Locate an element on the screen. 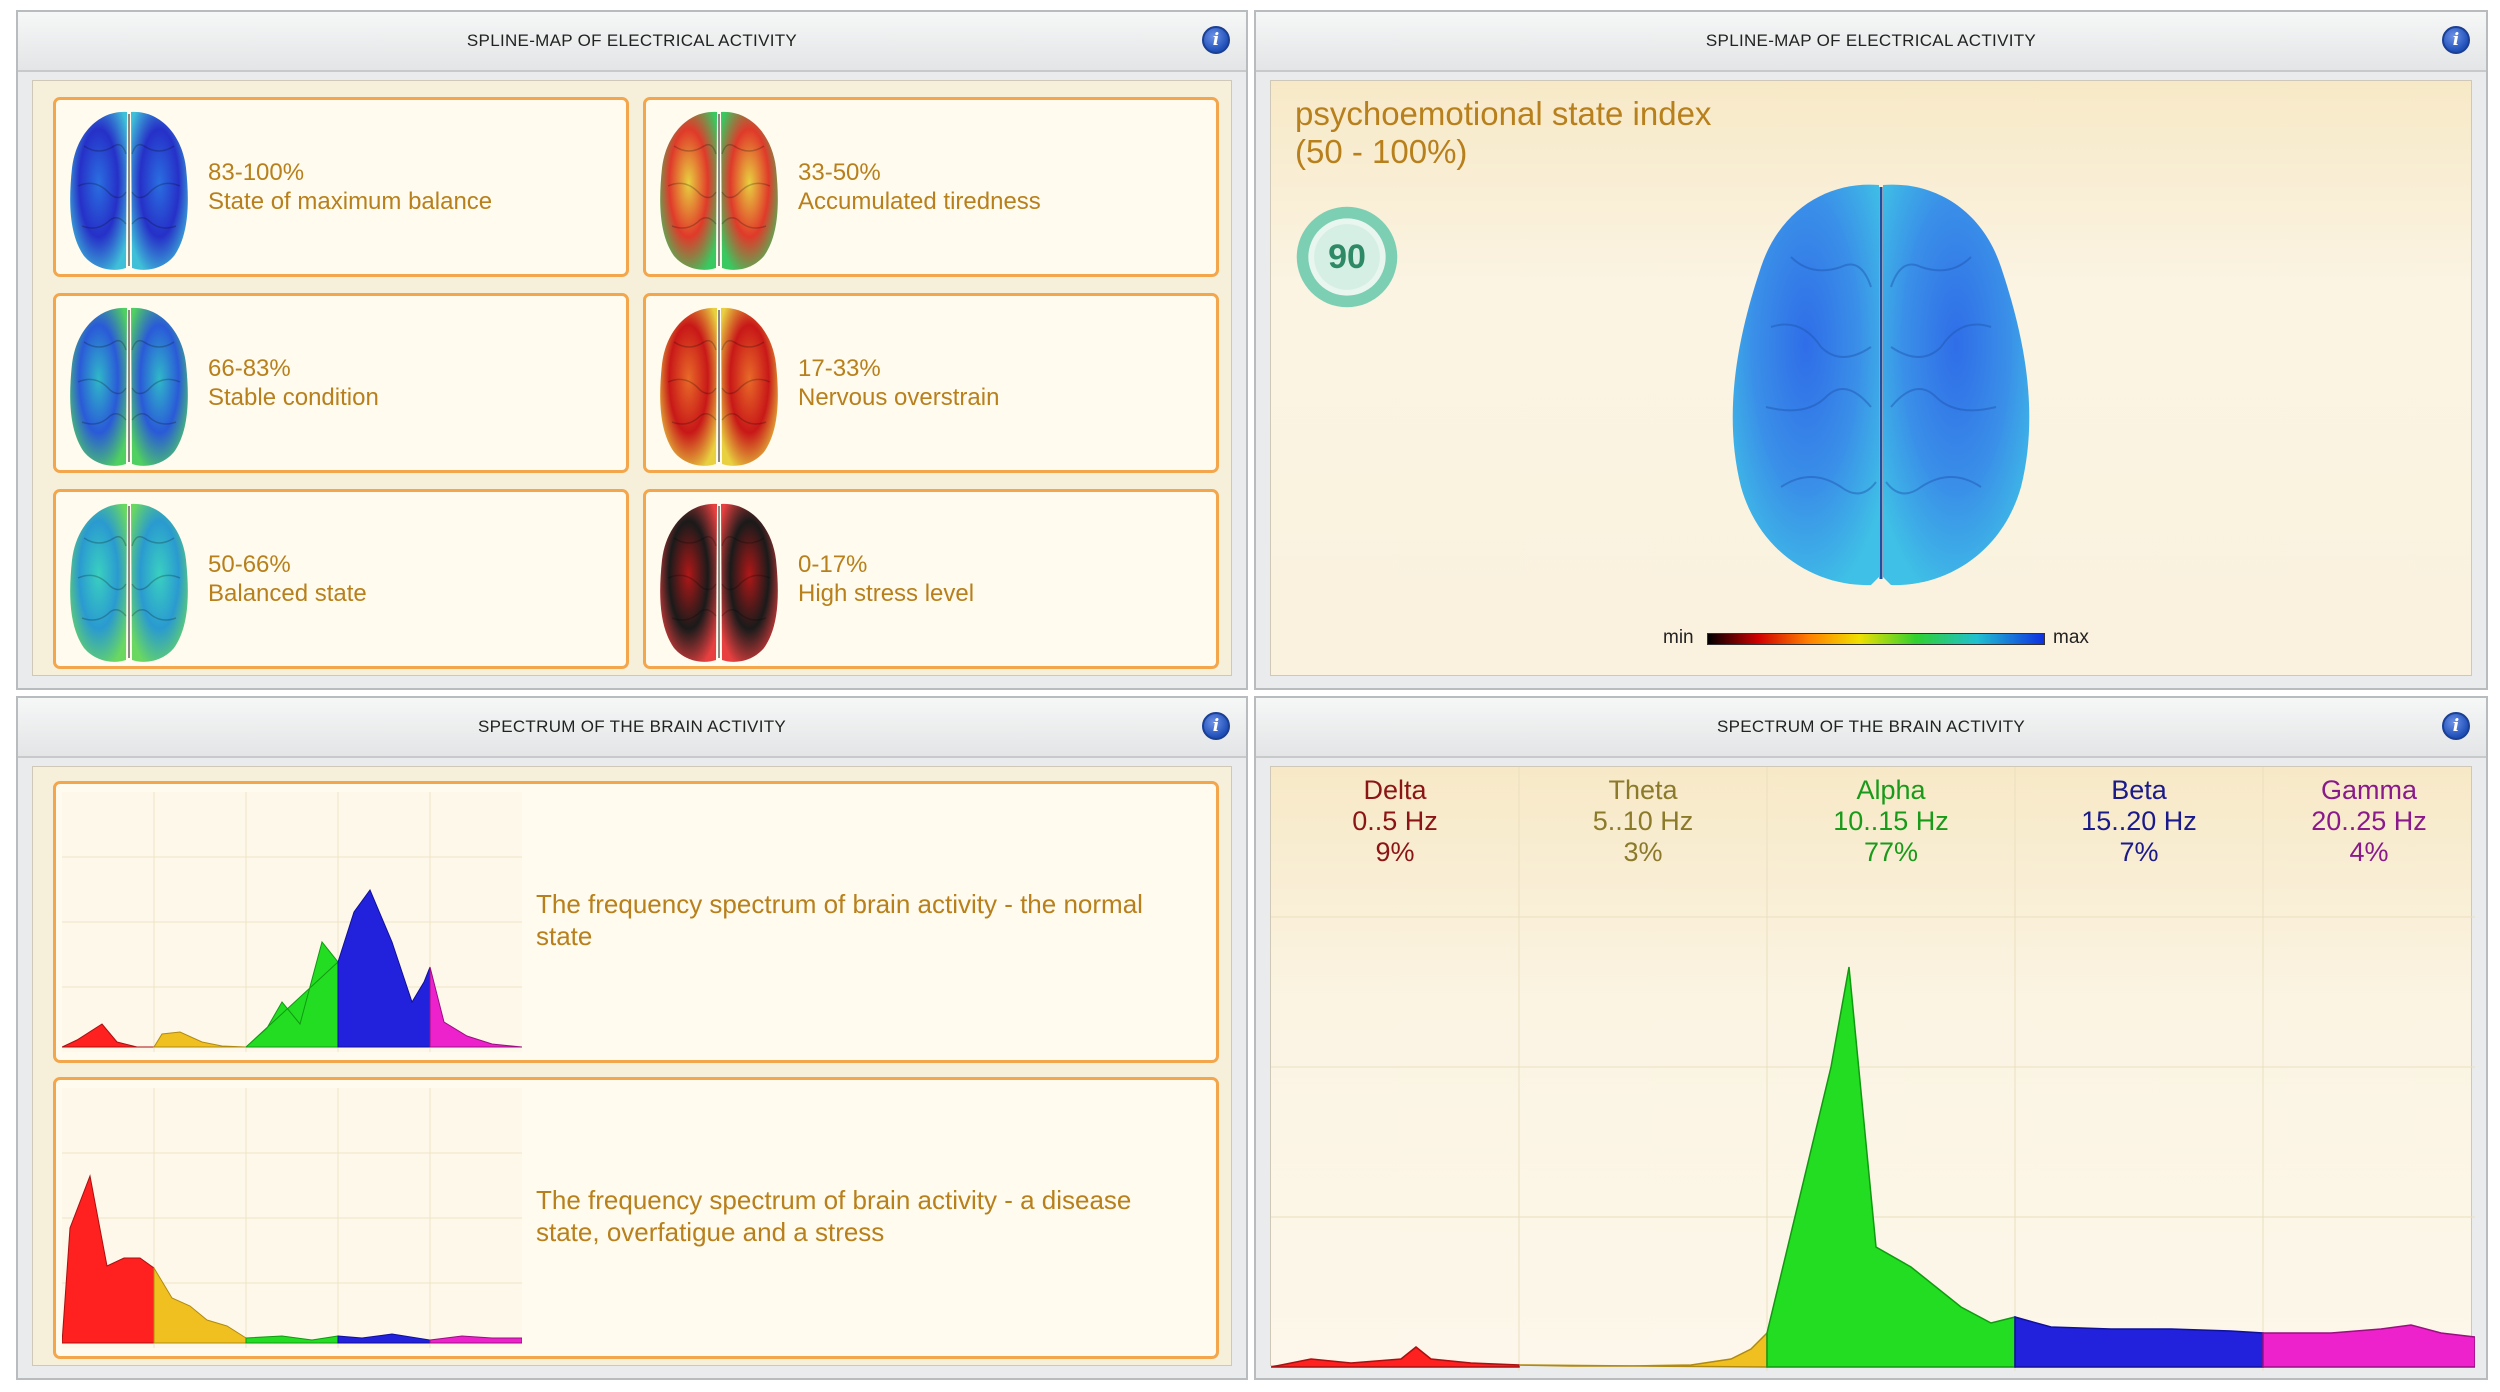  index-range: (50 - 100%) is located at coordinates (1381, 151).